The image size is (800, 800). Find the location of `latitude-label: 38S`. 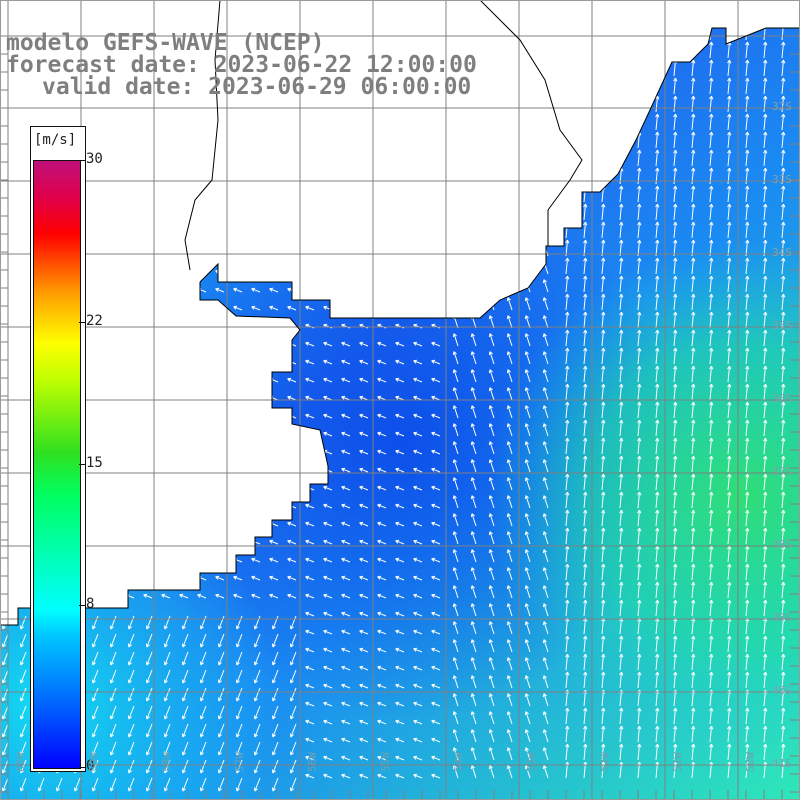

latitude-label: 38S is located at coordinates (782, 544).